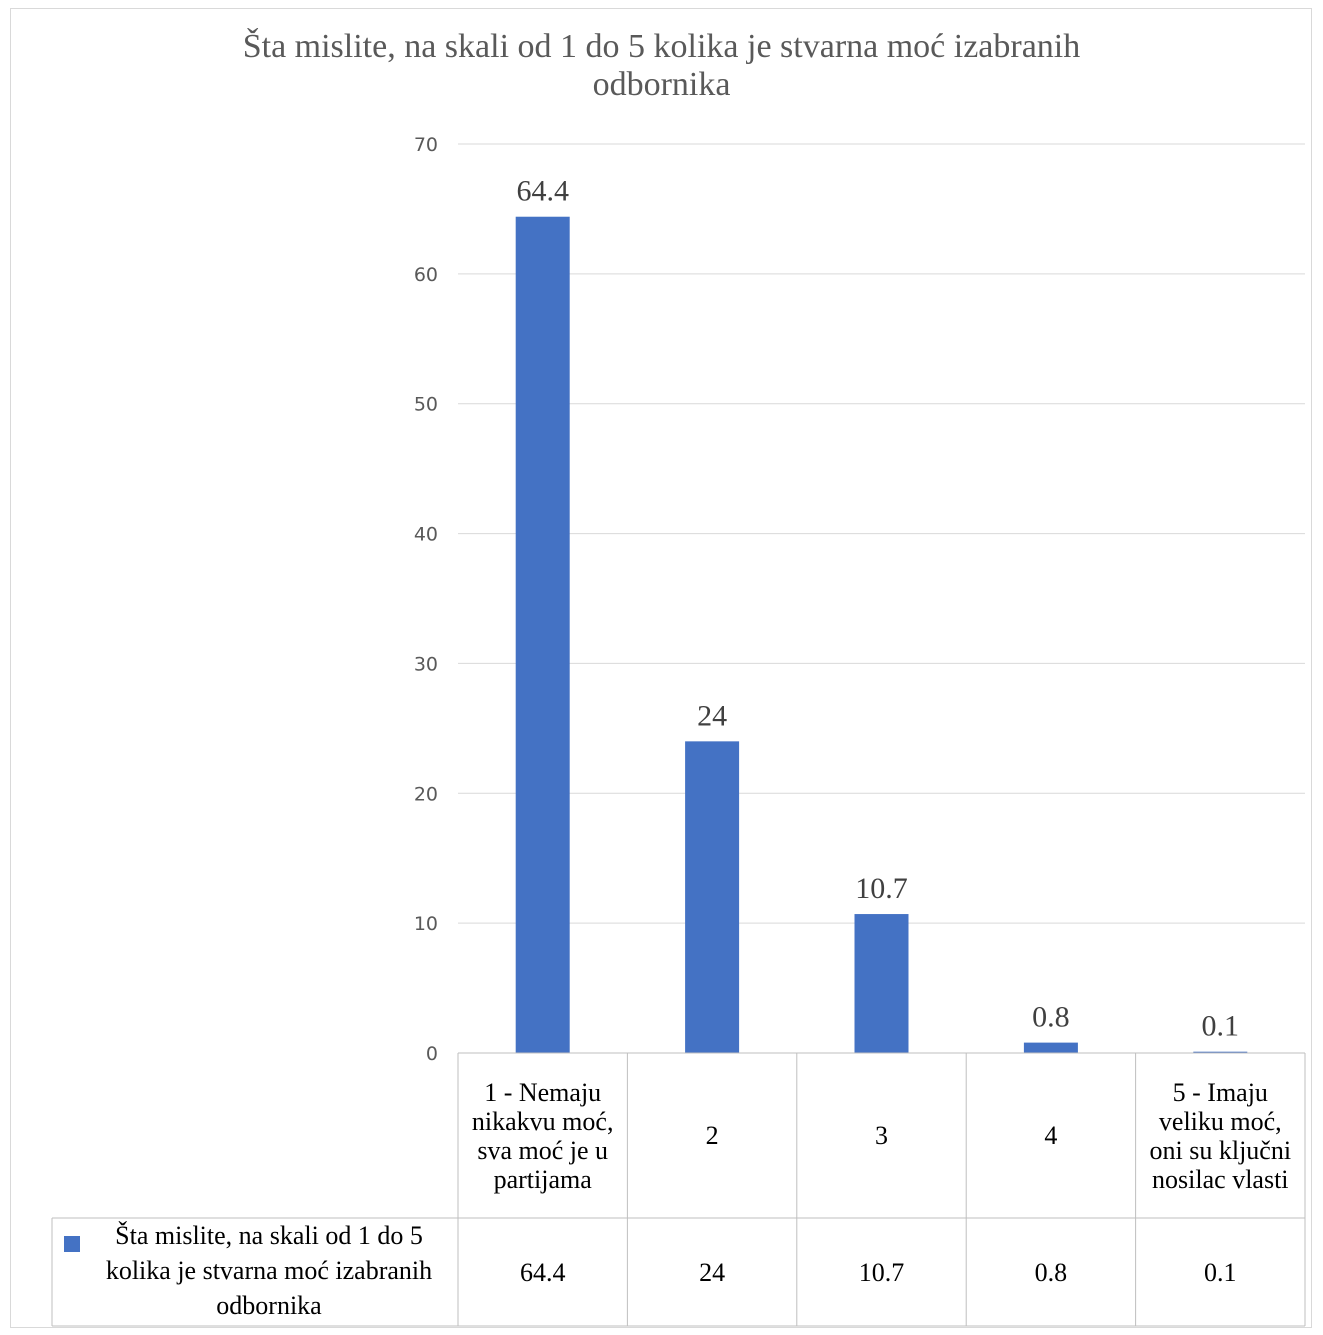 The image size is (1323, 1335). What do you see at coordinates (1220, 1272) in the screenshot?
I see `table-value-cell: 0.1` at bounding box center [1220, 1272].